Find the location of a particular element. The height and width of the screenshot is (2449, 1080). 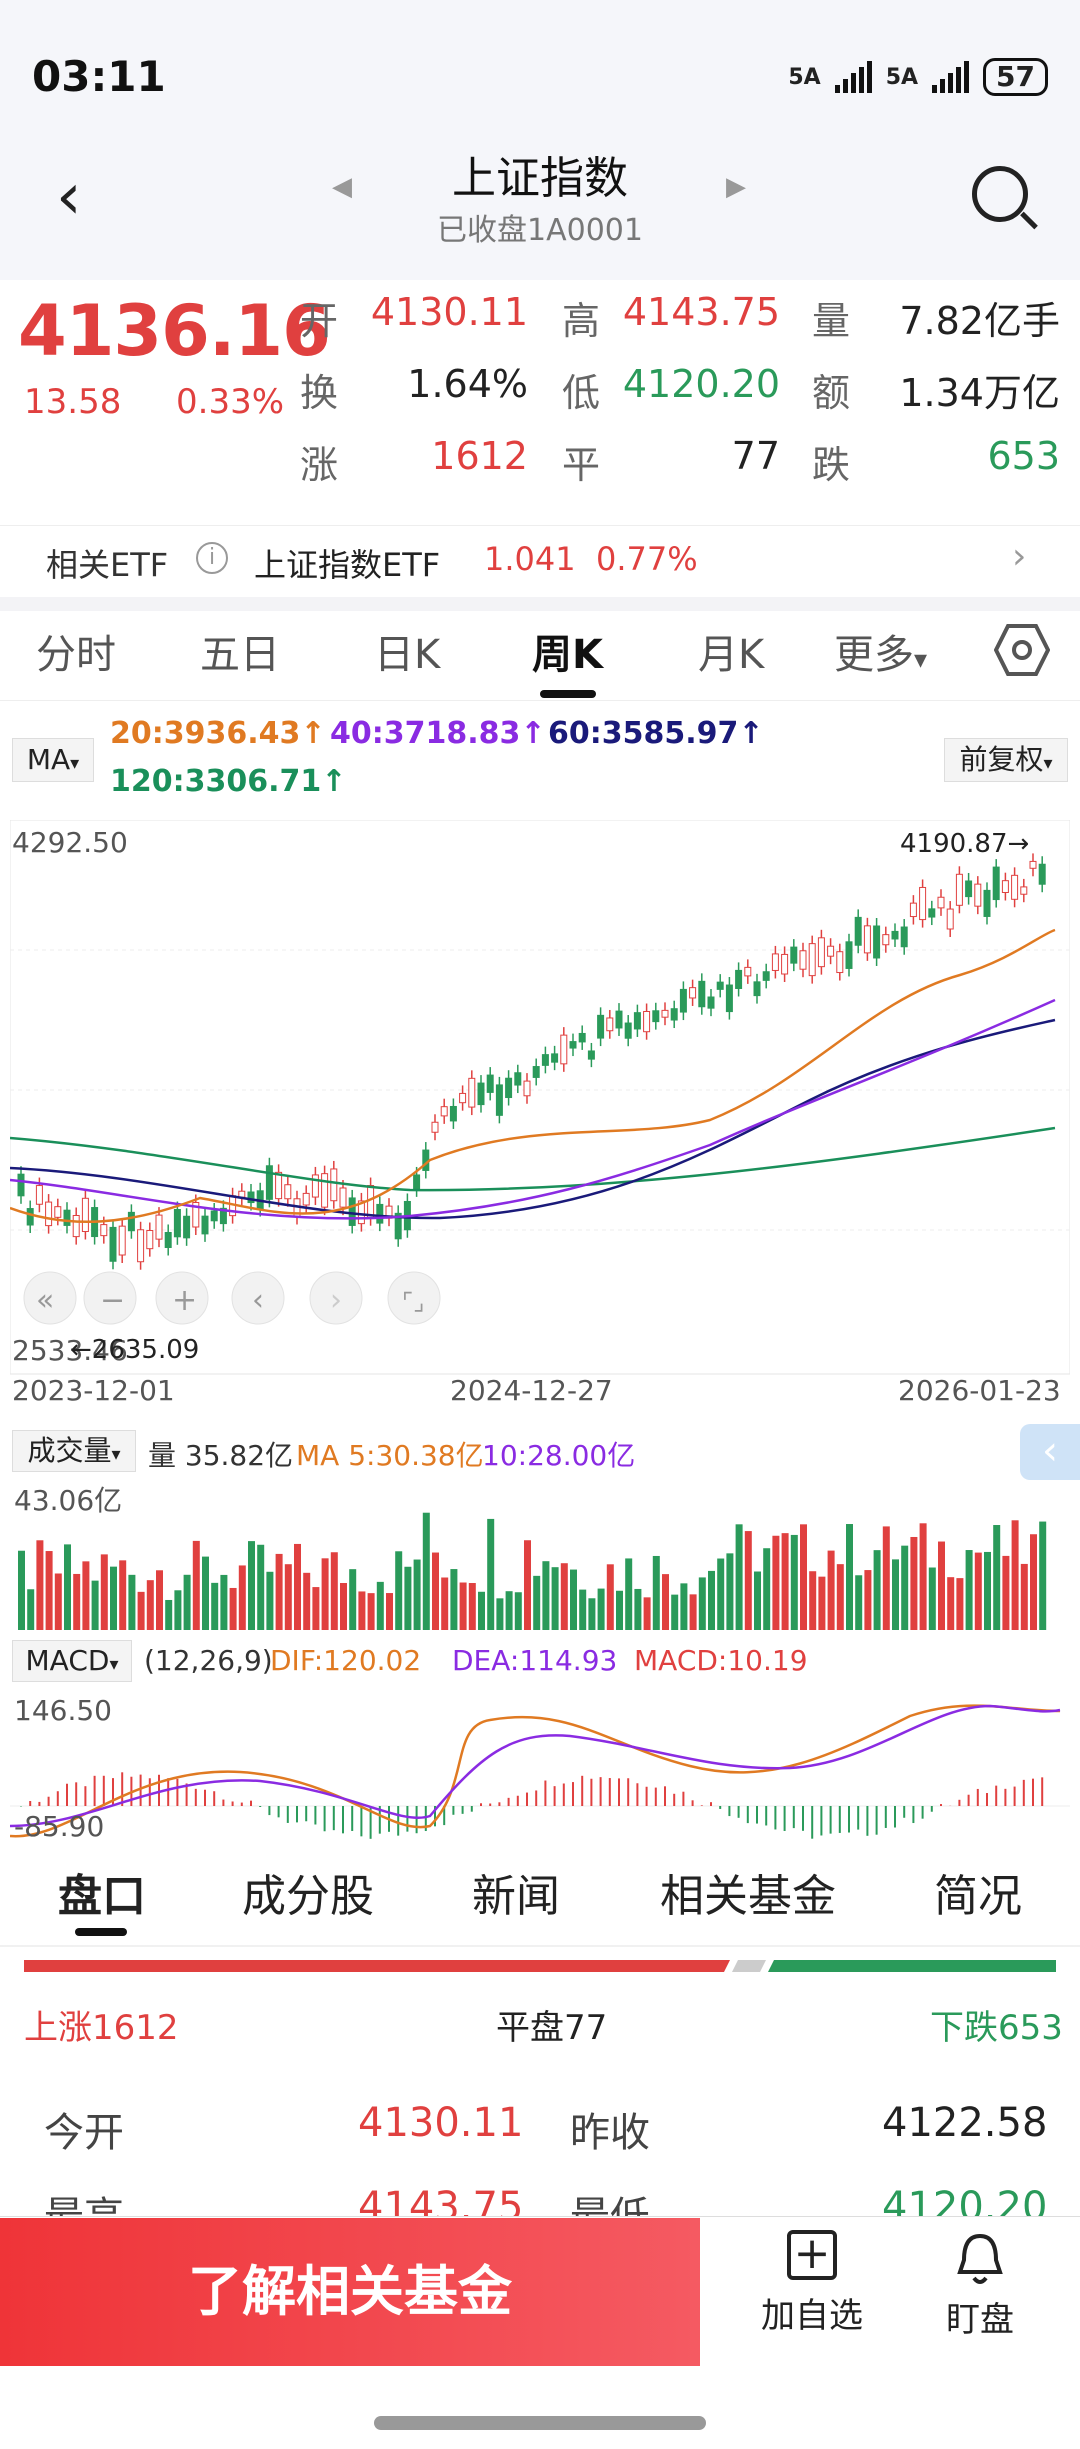

chevron-right-icon: › is located at coordinates (1019, 556).